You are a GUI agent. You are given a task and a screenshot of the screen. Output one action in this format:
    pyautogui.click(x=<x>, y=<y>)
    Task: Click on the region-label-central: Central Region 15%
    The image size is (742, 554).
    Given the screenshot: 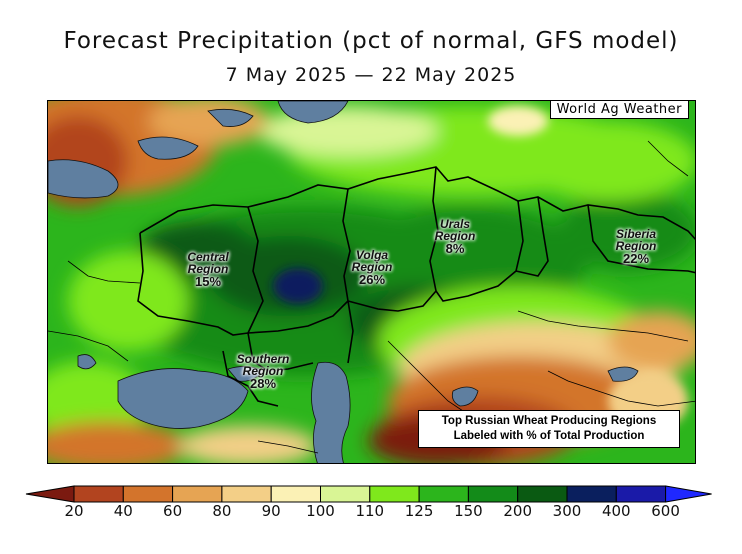 What is the action you would take?
    pyautogui.click(x=208, y=269)
    